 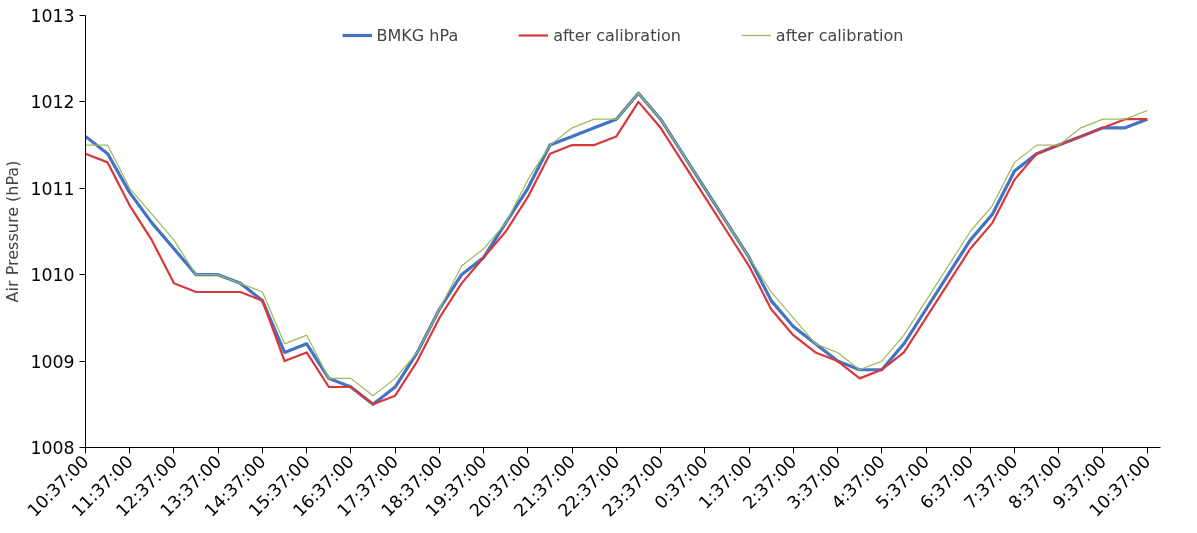 What do you see at coordinates (52, 361) in the screenshot?
I see `y-tick-label: 1009` at bounding box center [52, 361].